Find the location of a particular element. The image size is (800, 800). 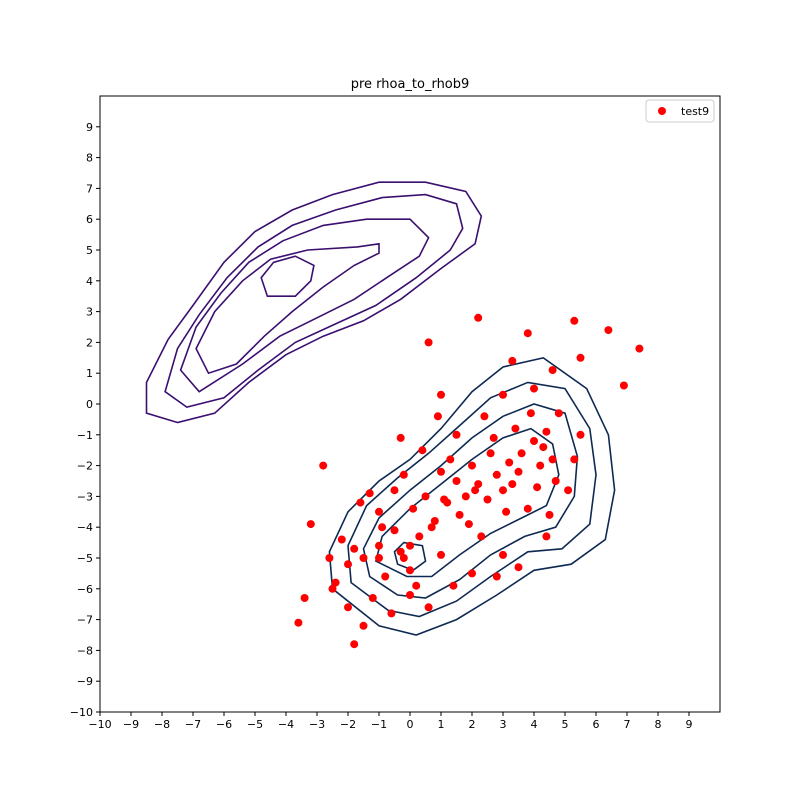

x-tick-label: 0 is located at coordinates (410, 724).